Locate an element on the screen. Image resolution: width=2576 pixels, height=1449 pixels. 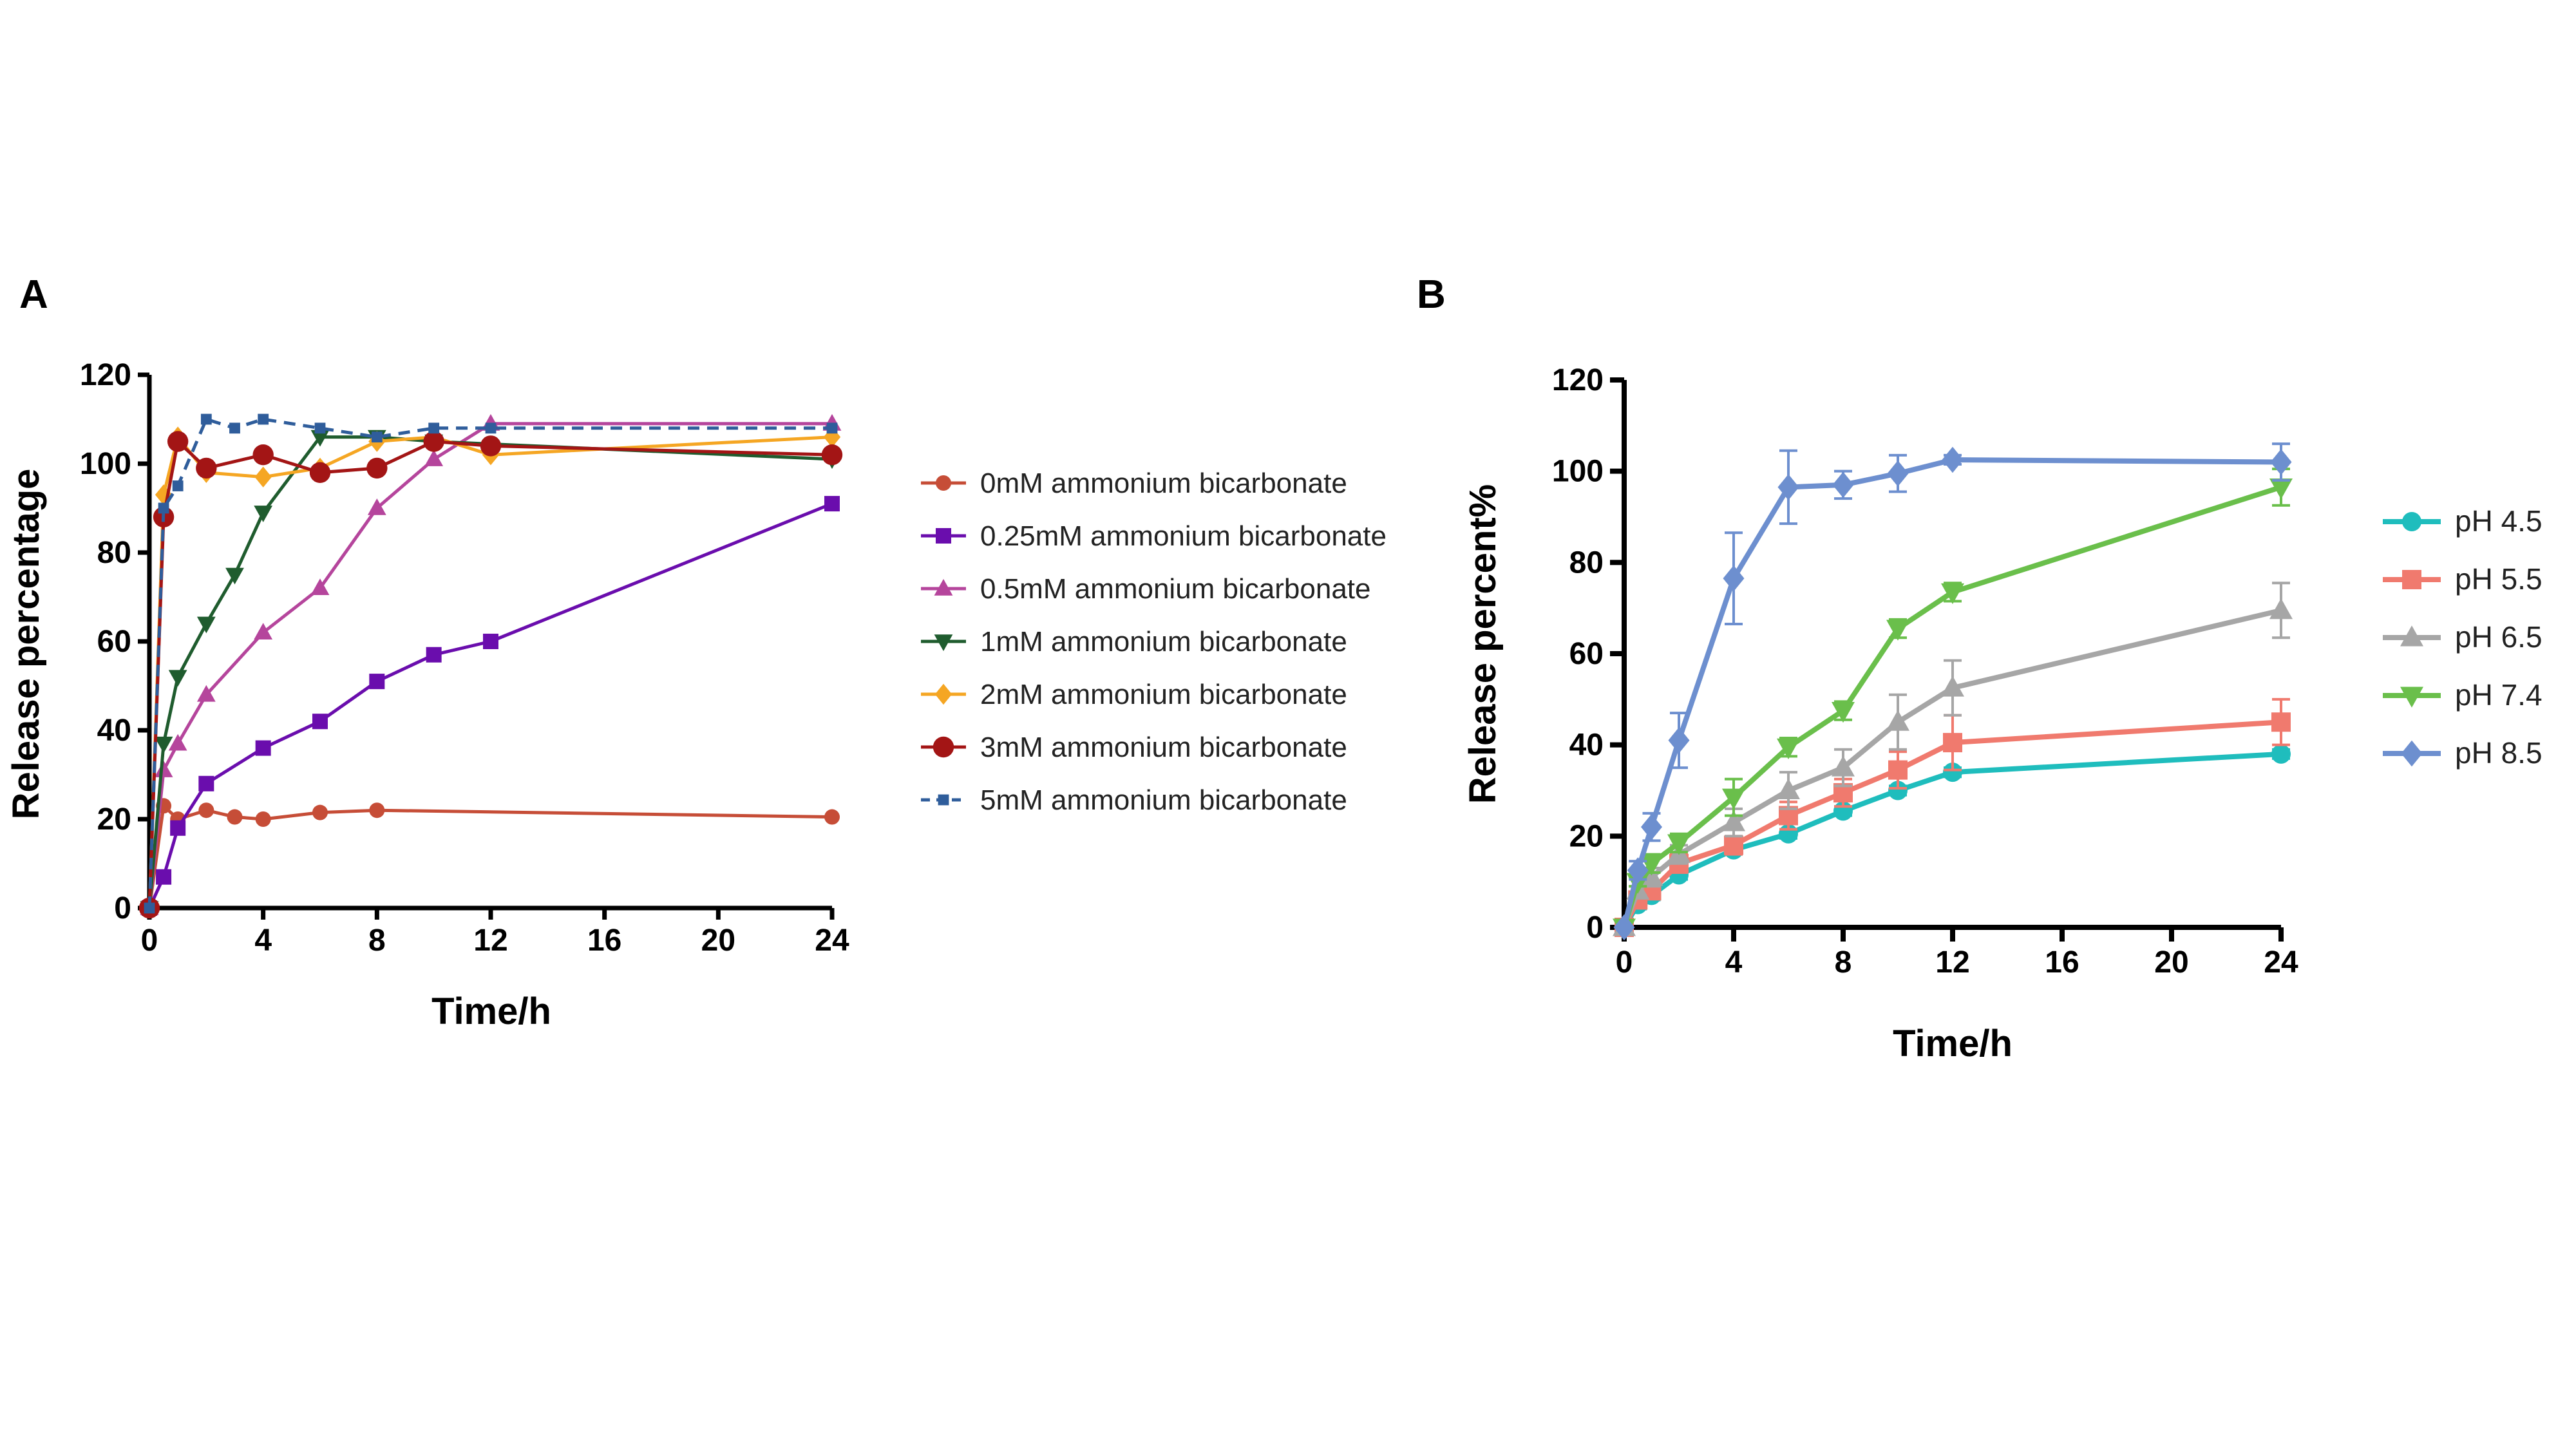
b-legend-label: pH 5.5 is located at coordinates (2499, 579).